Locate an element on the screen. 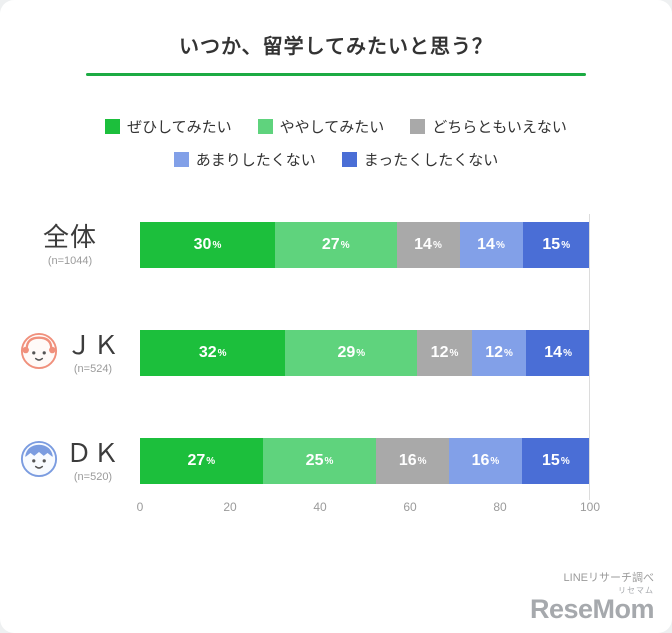  legend-item-1: ややしてみたい is located at coordinates (321, 126).